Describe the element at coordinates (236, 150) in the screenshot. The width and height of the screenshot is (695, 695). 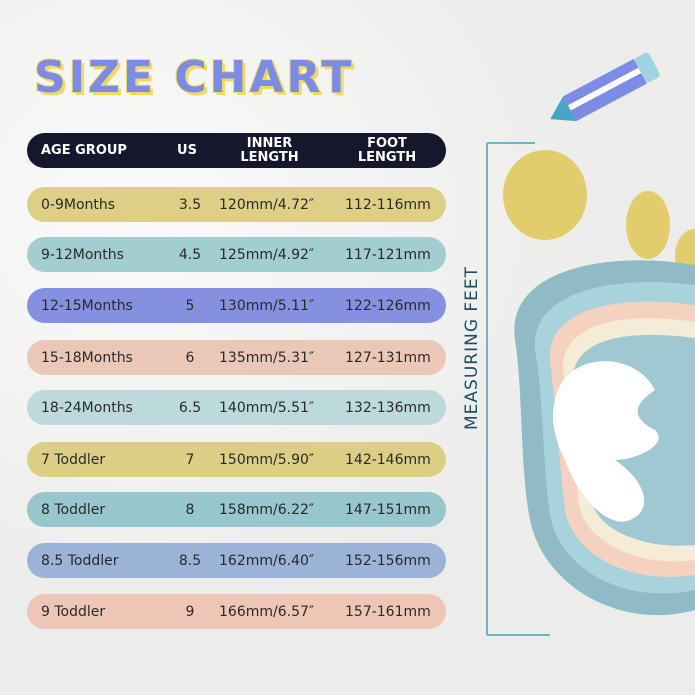
I see `table-header: AGE GROUP US INNER LENGTH FOOT LENGTH` at that location.